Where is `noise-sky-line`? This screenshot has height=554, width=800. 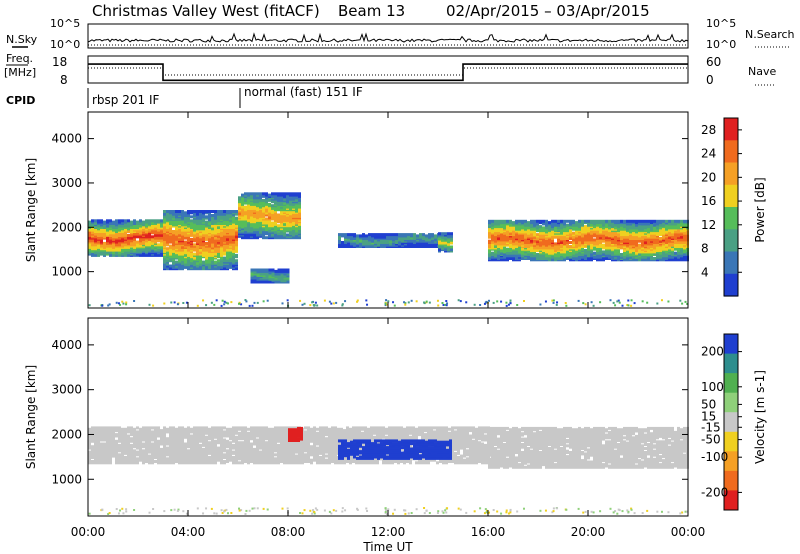 noise-sky-line is located at coordinates (388, 37).